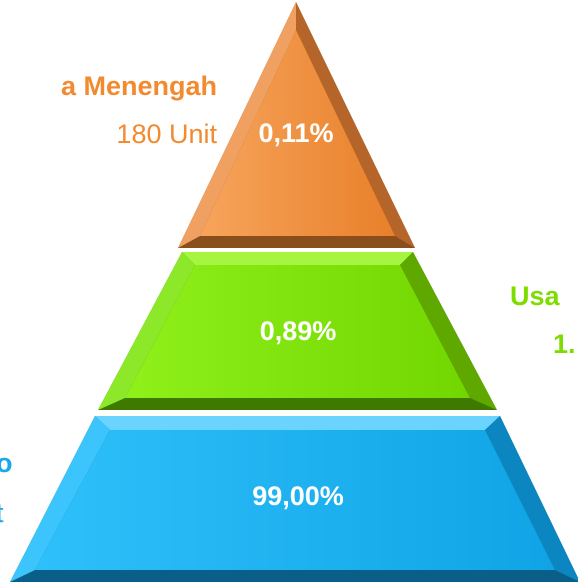  I want to click on level-count: 180 Unit, so click(166, 134).